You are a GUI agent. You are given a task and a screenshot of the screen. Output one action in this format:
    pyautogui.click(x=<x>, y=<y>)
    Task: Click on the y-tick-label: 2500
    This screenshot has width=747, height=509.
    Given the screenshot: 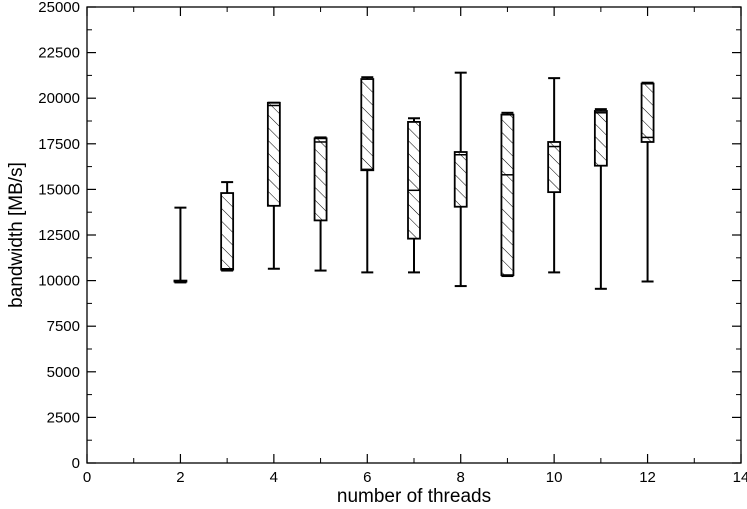 What is the action you would take?
    pyautogui.click(x=63, y=417)
    